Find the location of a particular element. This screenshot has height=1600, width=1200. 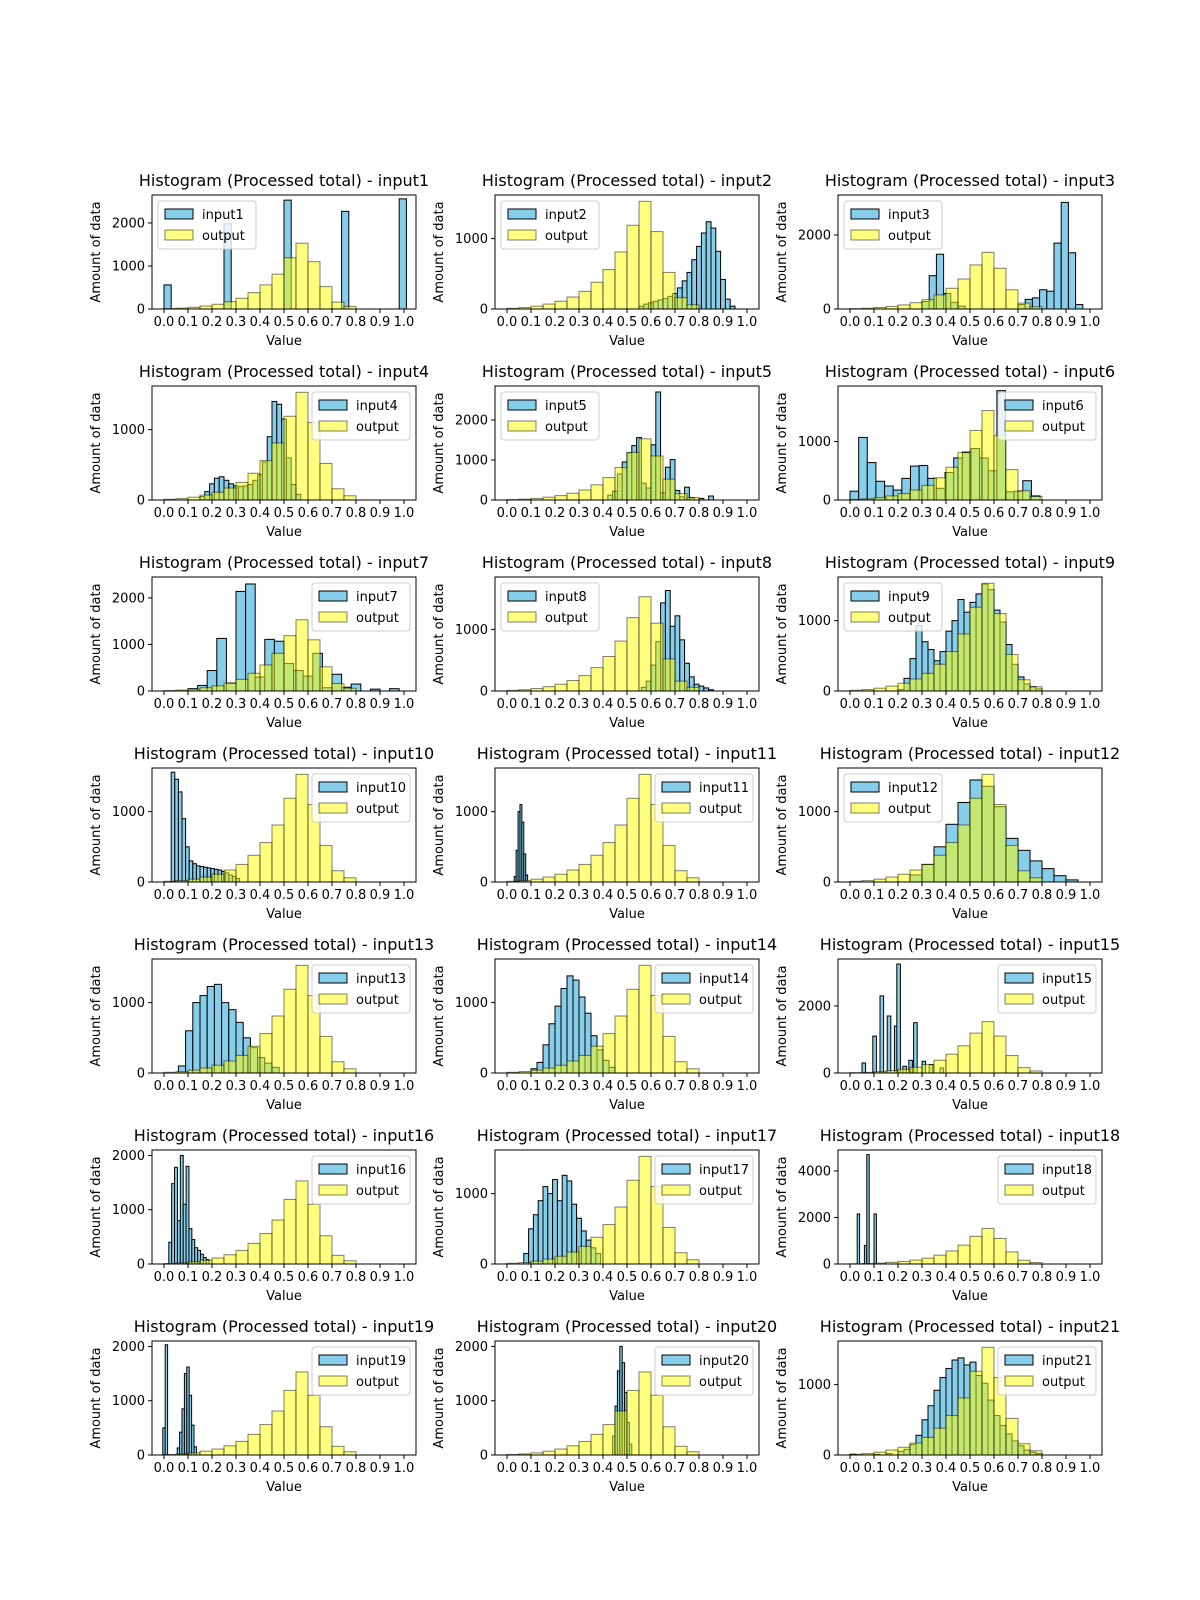

chart-title: Histogram (Processed total) - input5 is located at coordinates (627, 371).